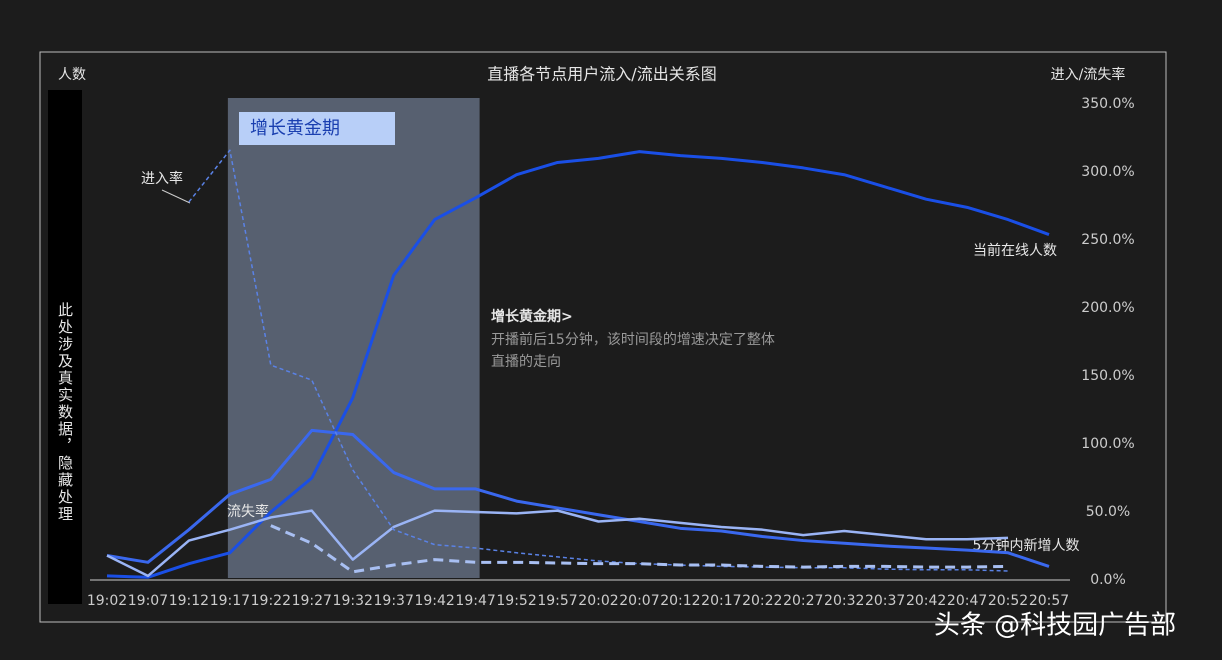 The width and height of the screenshot is (1222, 660). What do you see at coordinates (601, 74) in the screenshot?
I see `chart-title: 直播各节点用户流入/流出关系图` at bounding box center [601, 74].